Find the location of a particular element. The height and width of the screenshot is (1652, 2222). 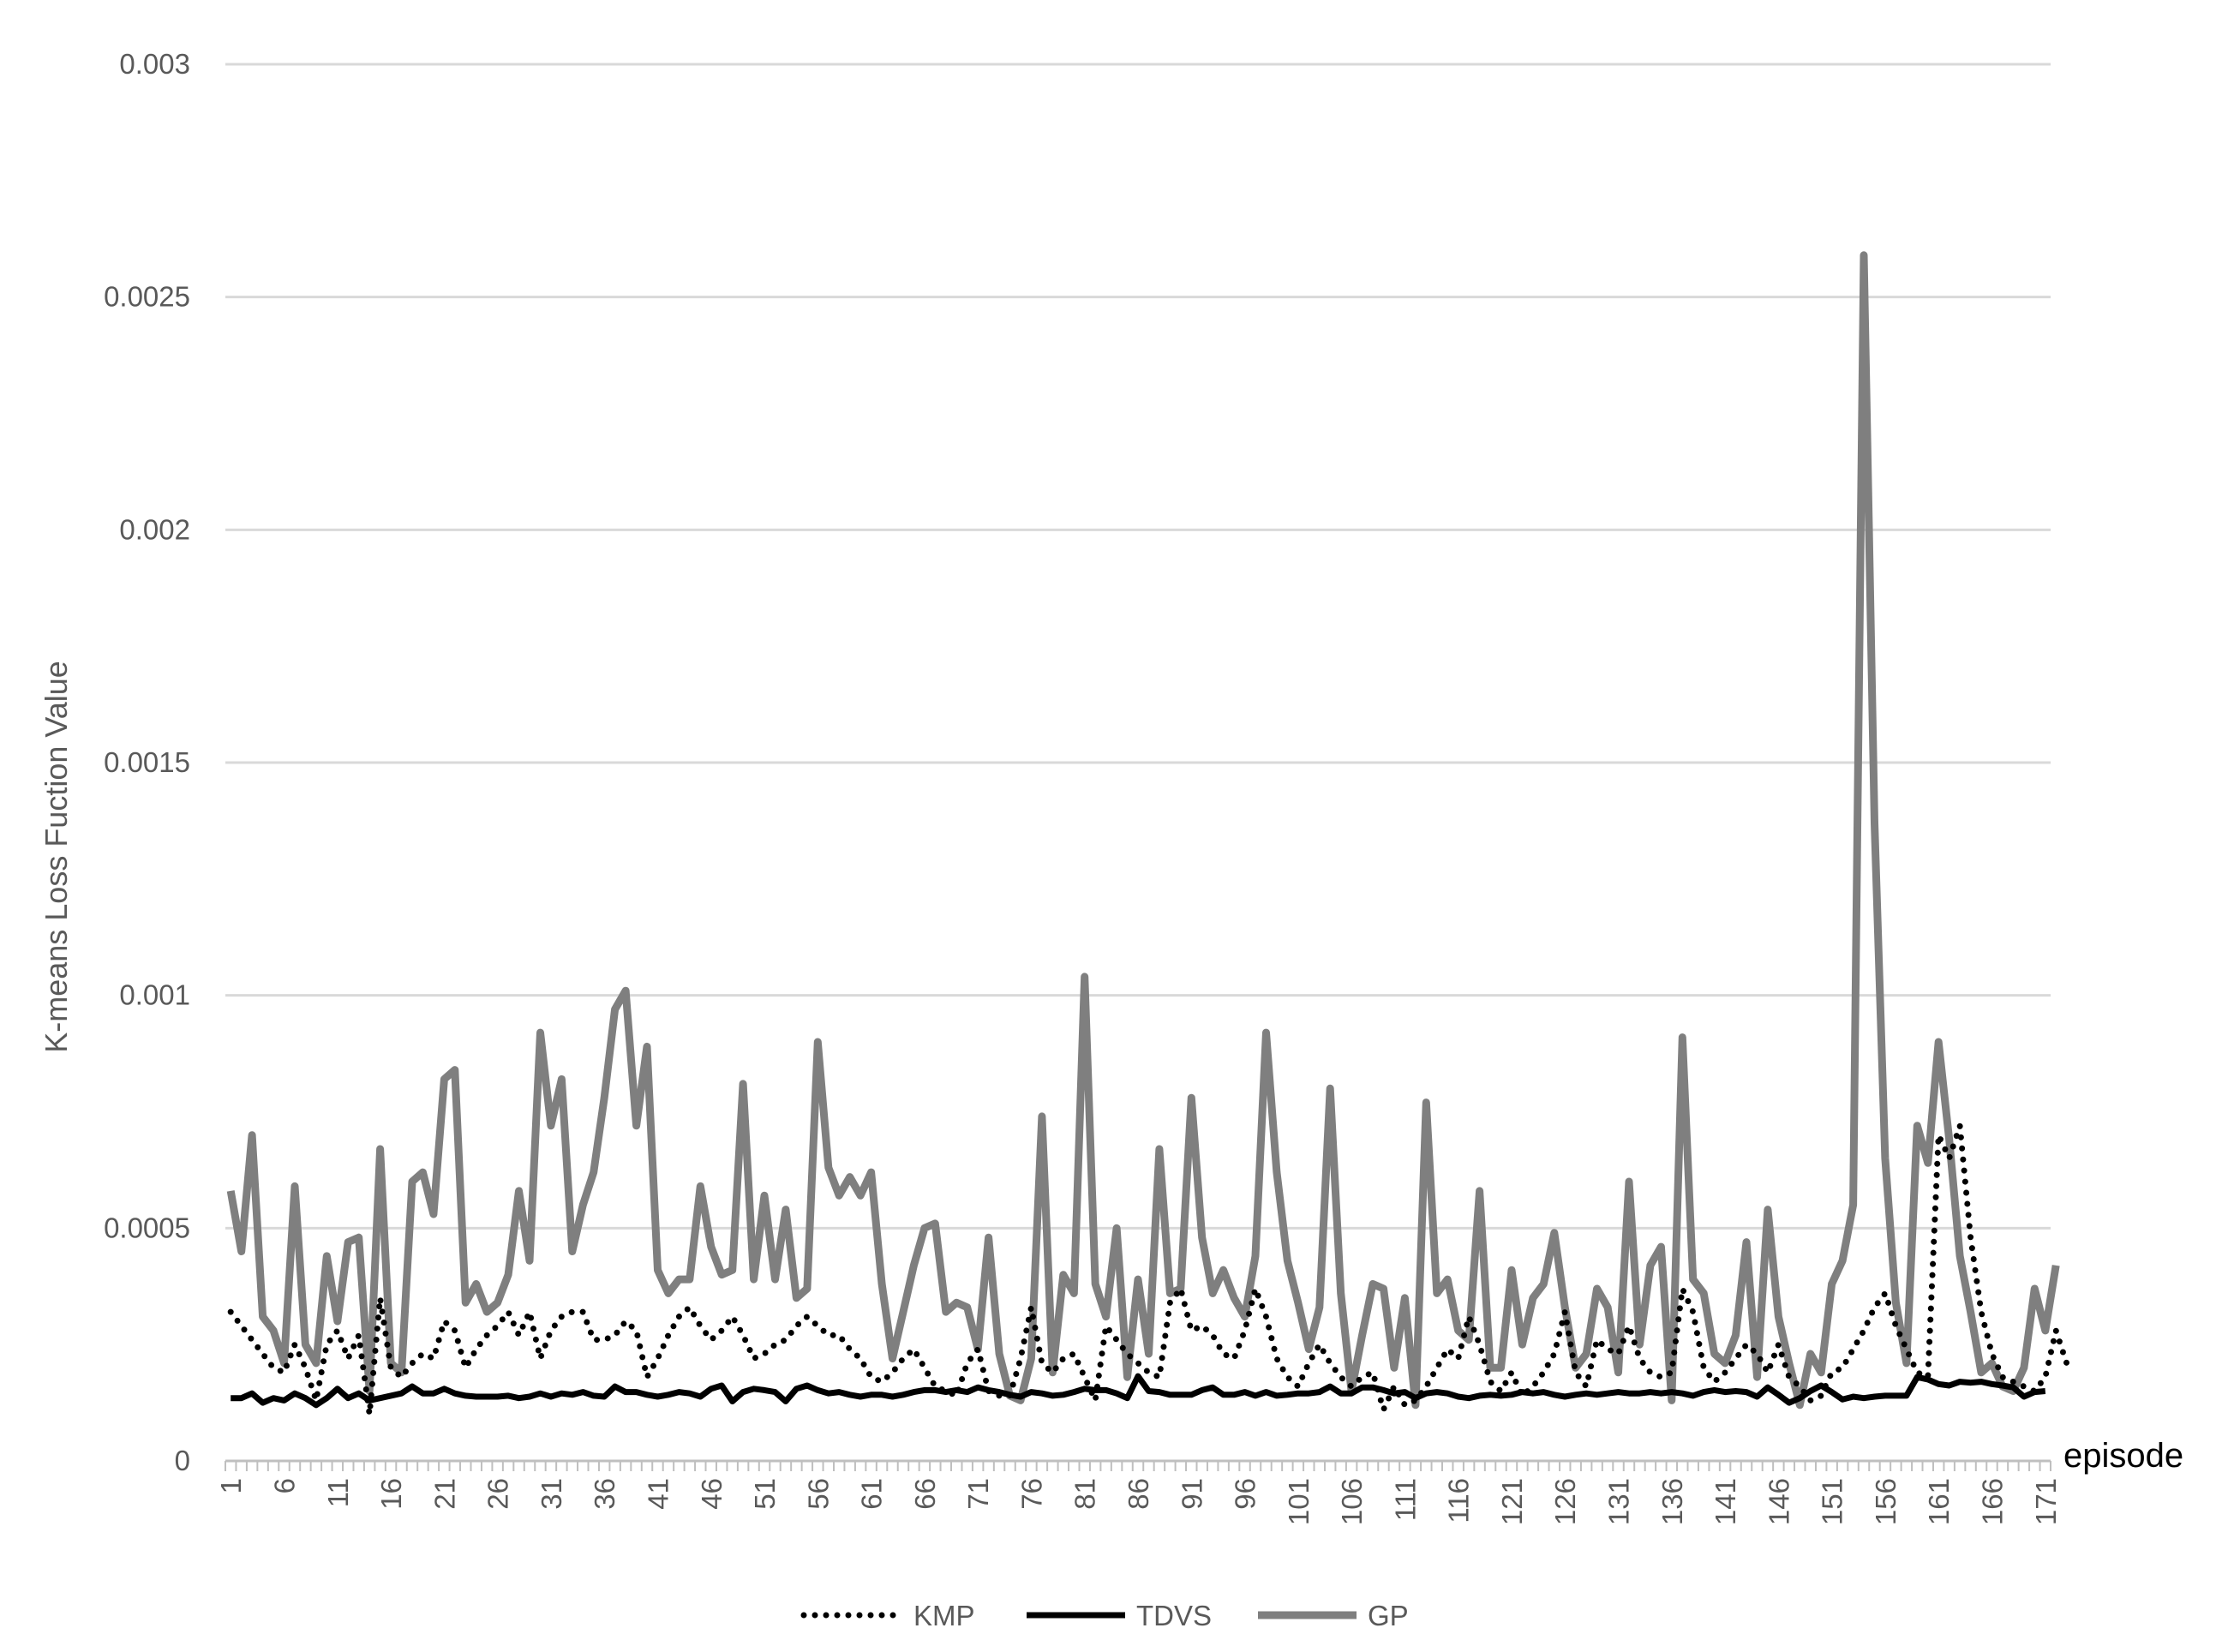

series-line-tdvs is located at coordinates (1138, 1391).